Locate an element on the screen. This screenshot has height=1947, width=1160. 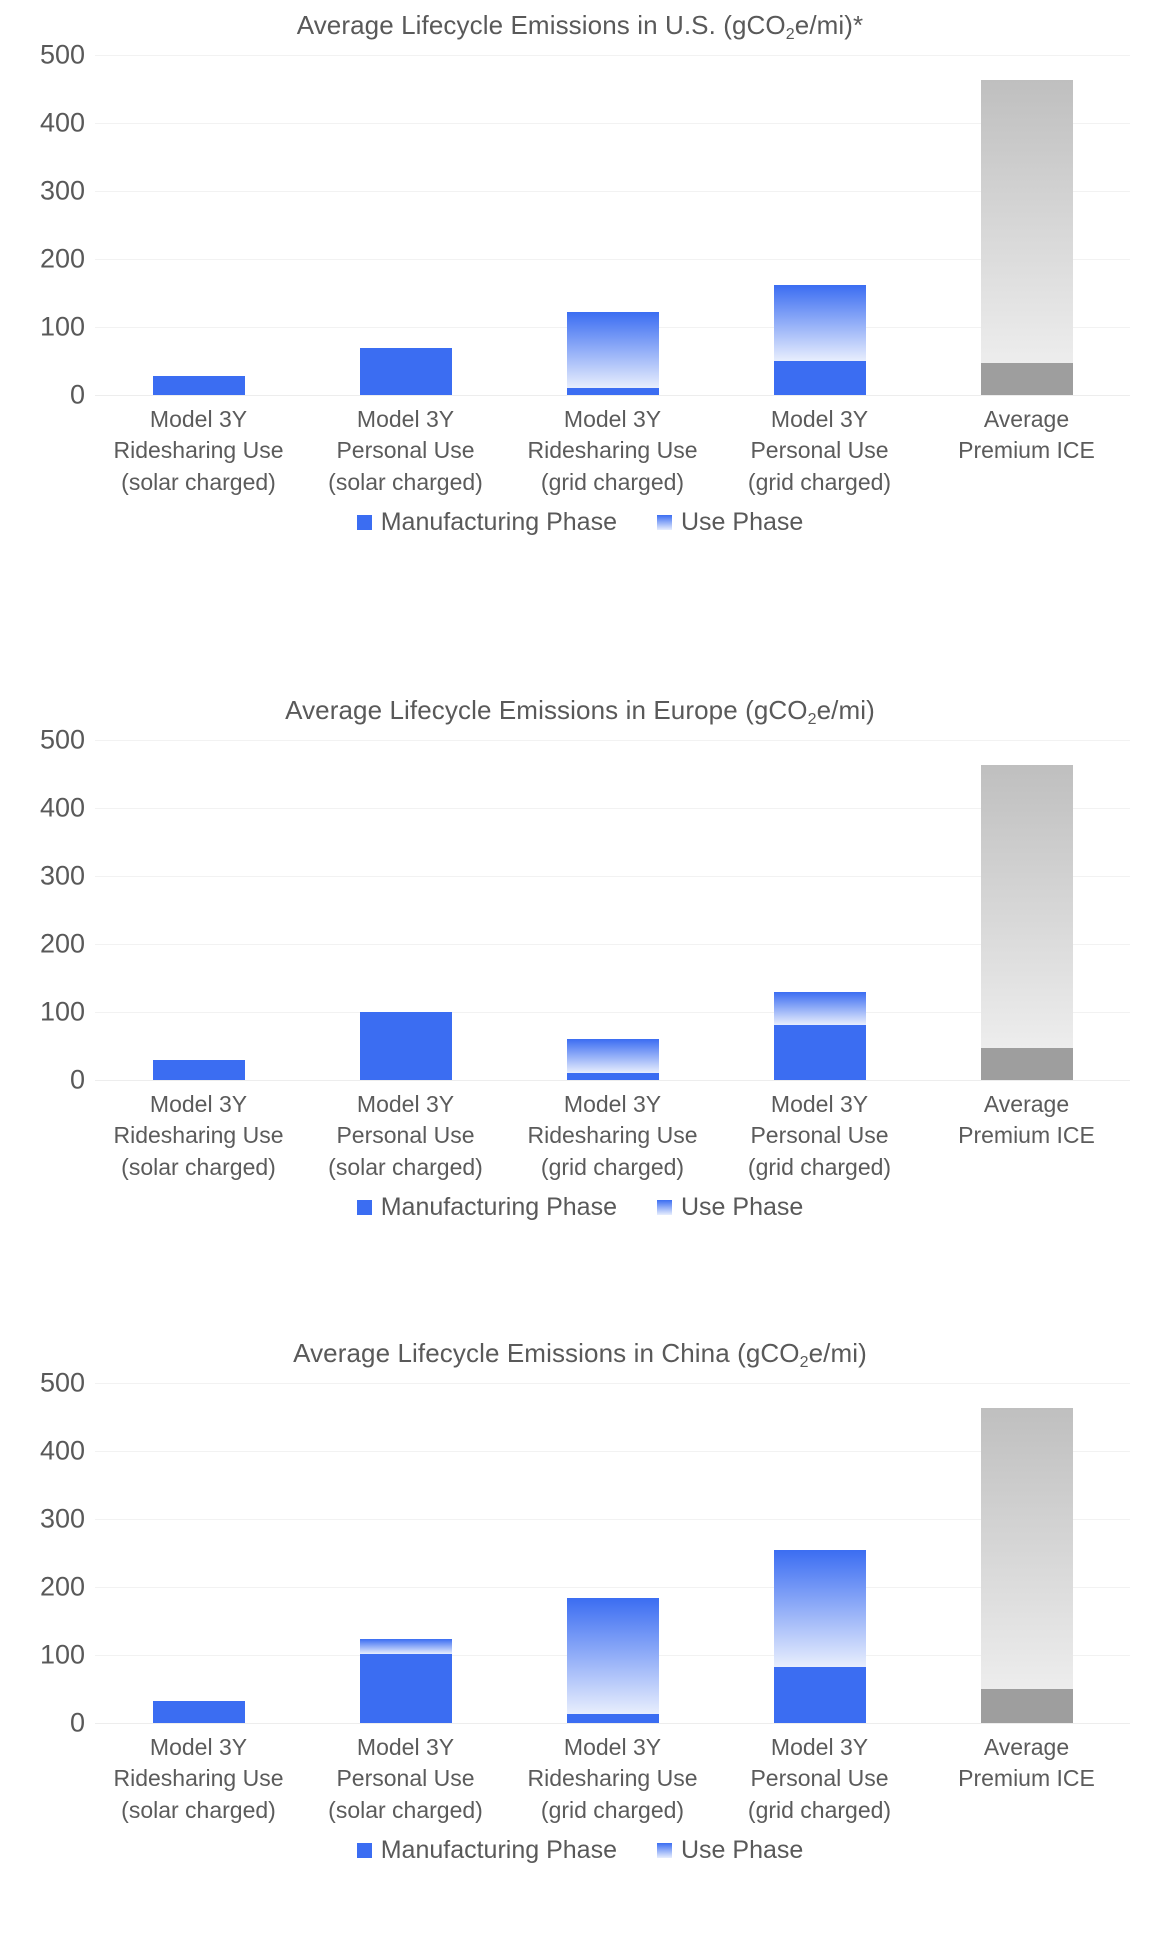
y-axis-tick-label: 0 is located at coordinates (77, 394).